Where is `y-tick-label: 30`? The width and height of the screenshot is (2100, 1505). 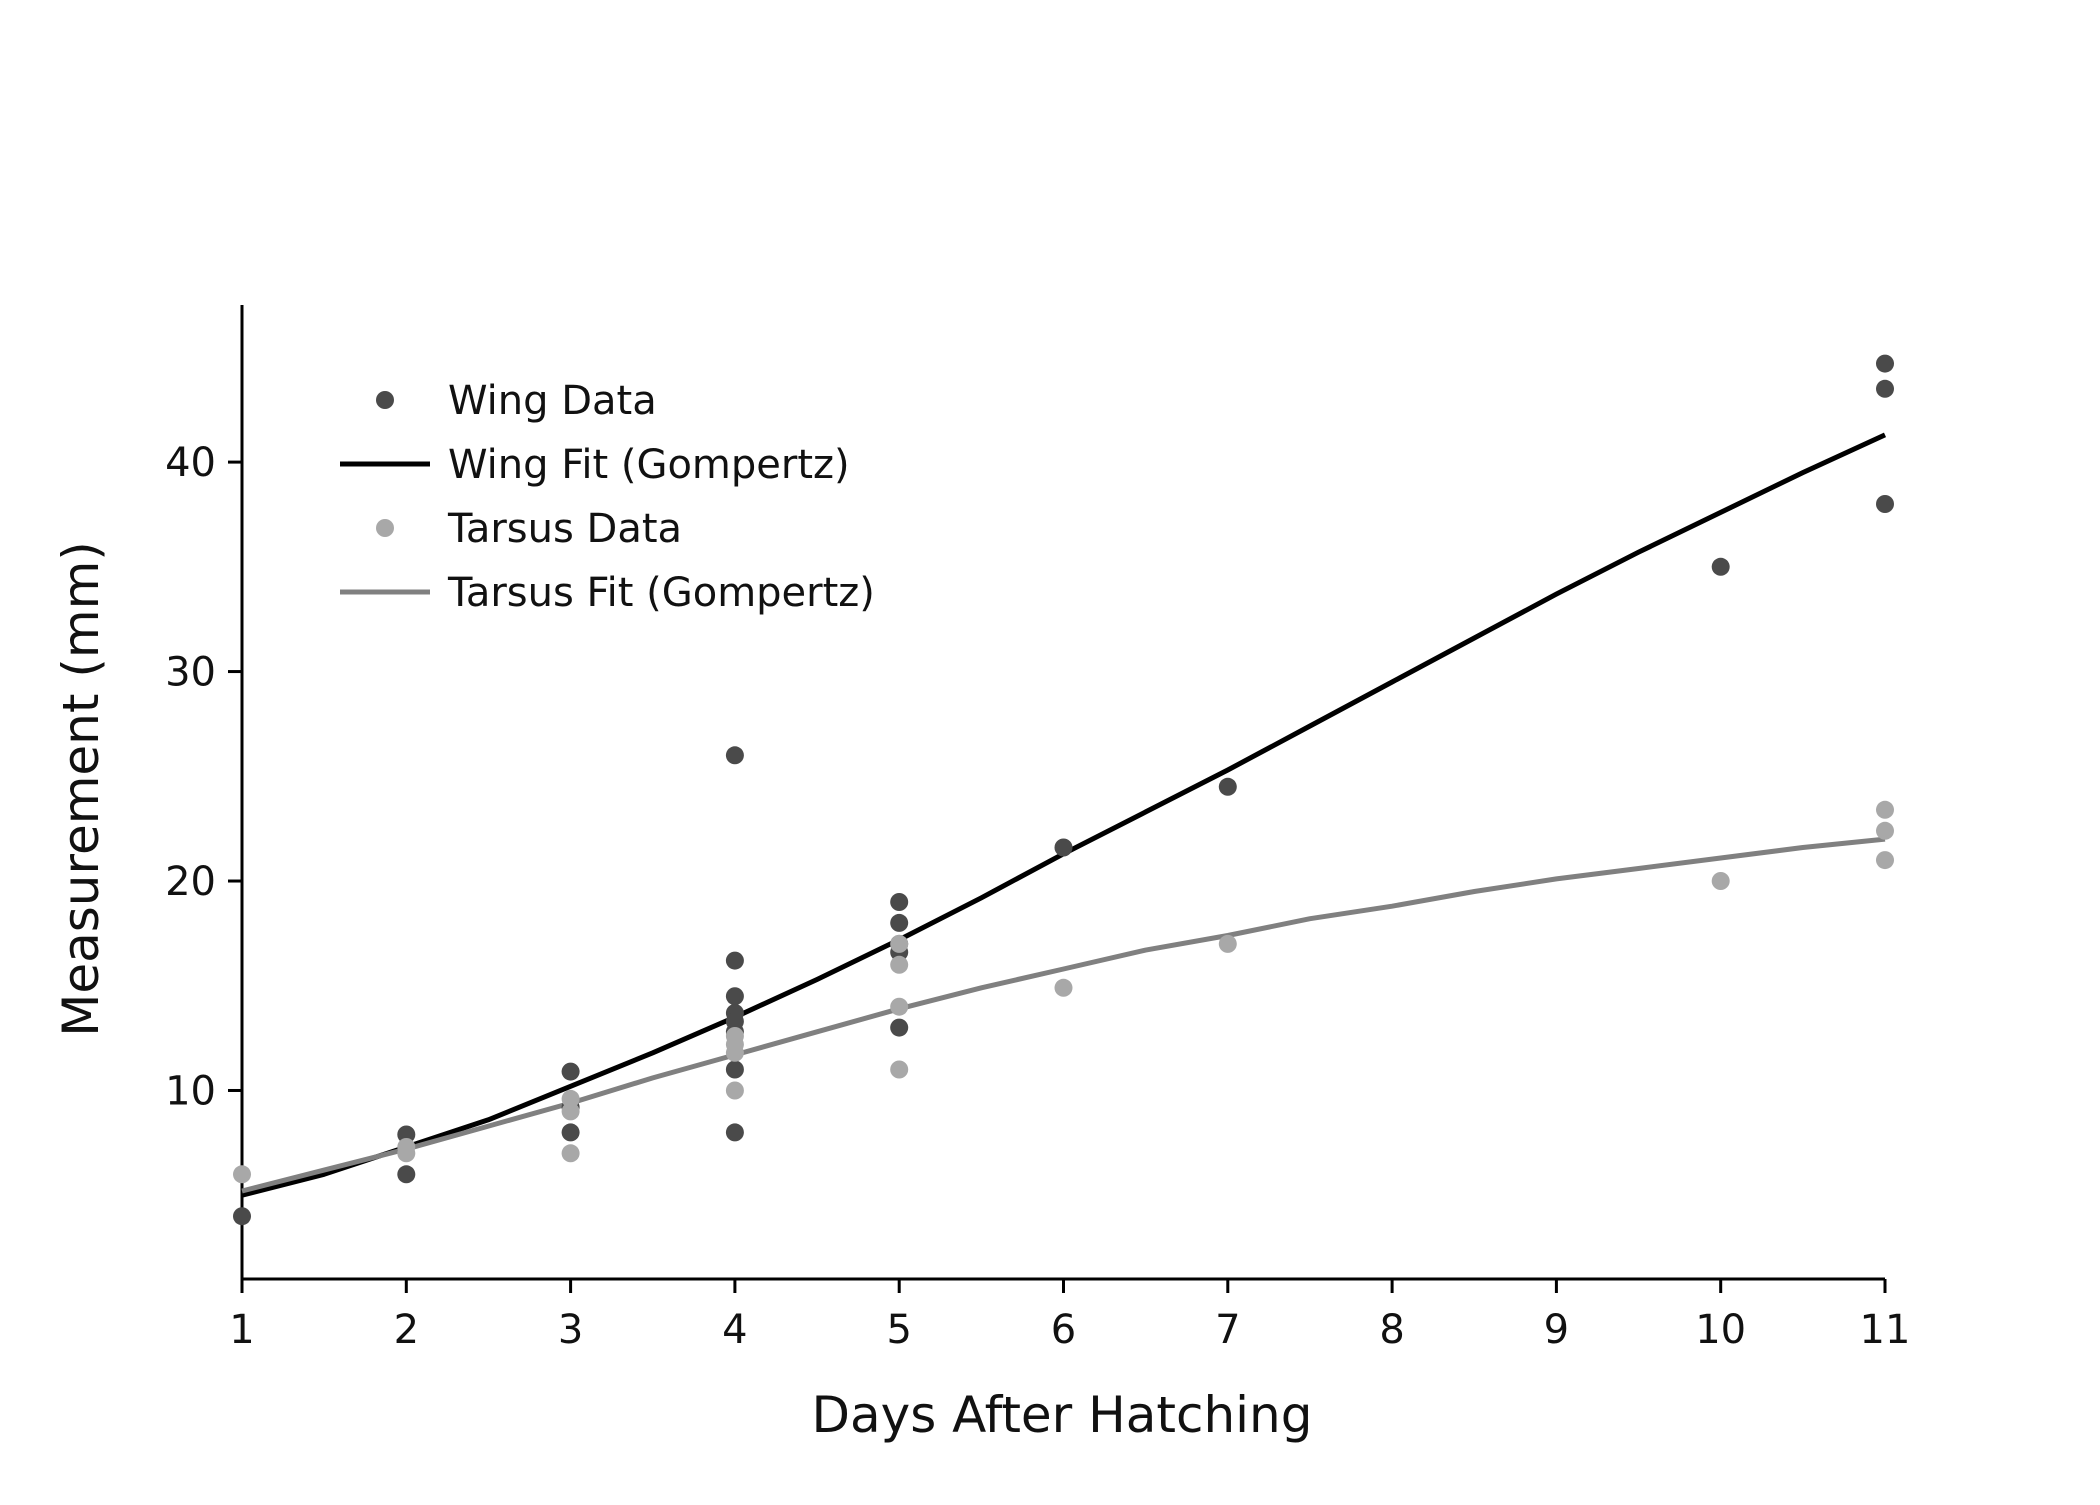 y-tick-label: 30 is located at coordinates (190, 673).